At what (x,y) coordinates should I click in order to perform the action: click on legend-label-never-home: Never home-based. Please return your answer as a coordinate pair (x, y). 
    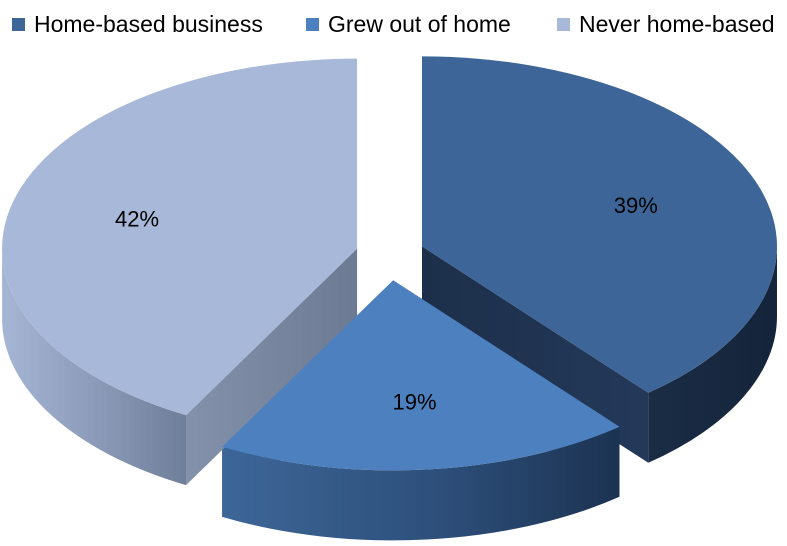
    Looking at the image, I should click on (677, 23).